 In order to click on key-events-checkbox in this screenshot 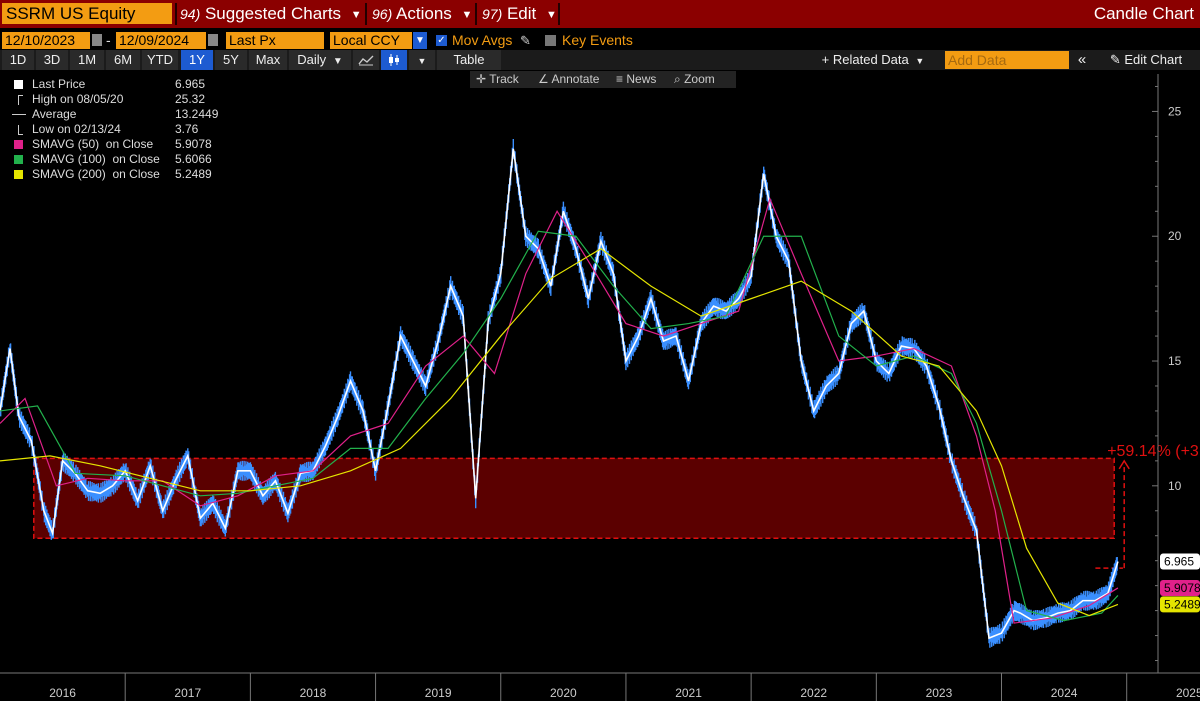, I will do `click(550, 40)`.